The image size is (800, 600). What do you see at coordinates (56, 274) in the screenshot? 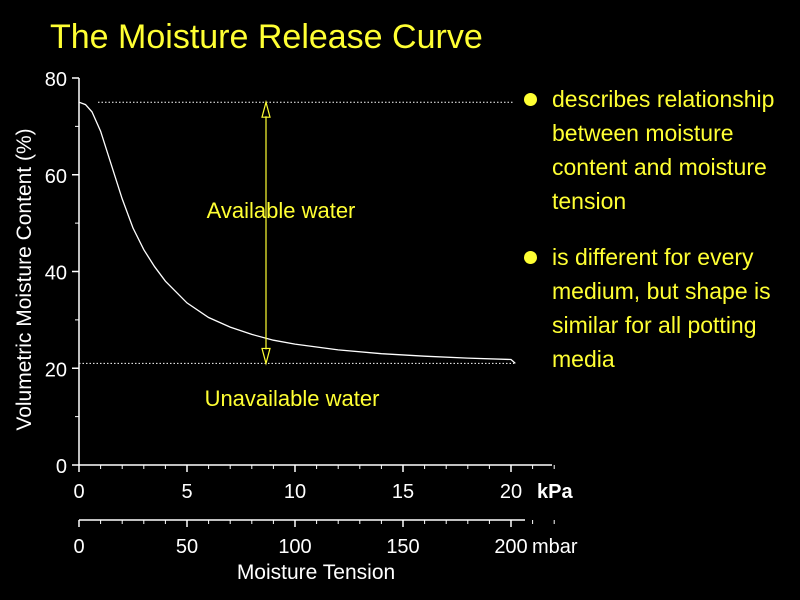
I see `y-tick-label: 40` at bounding box center [56, 274].